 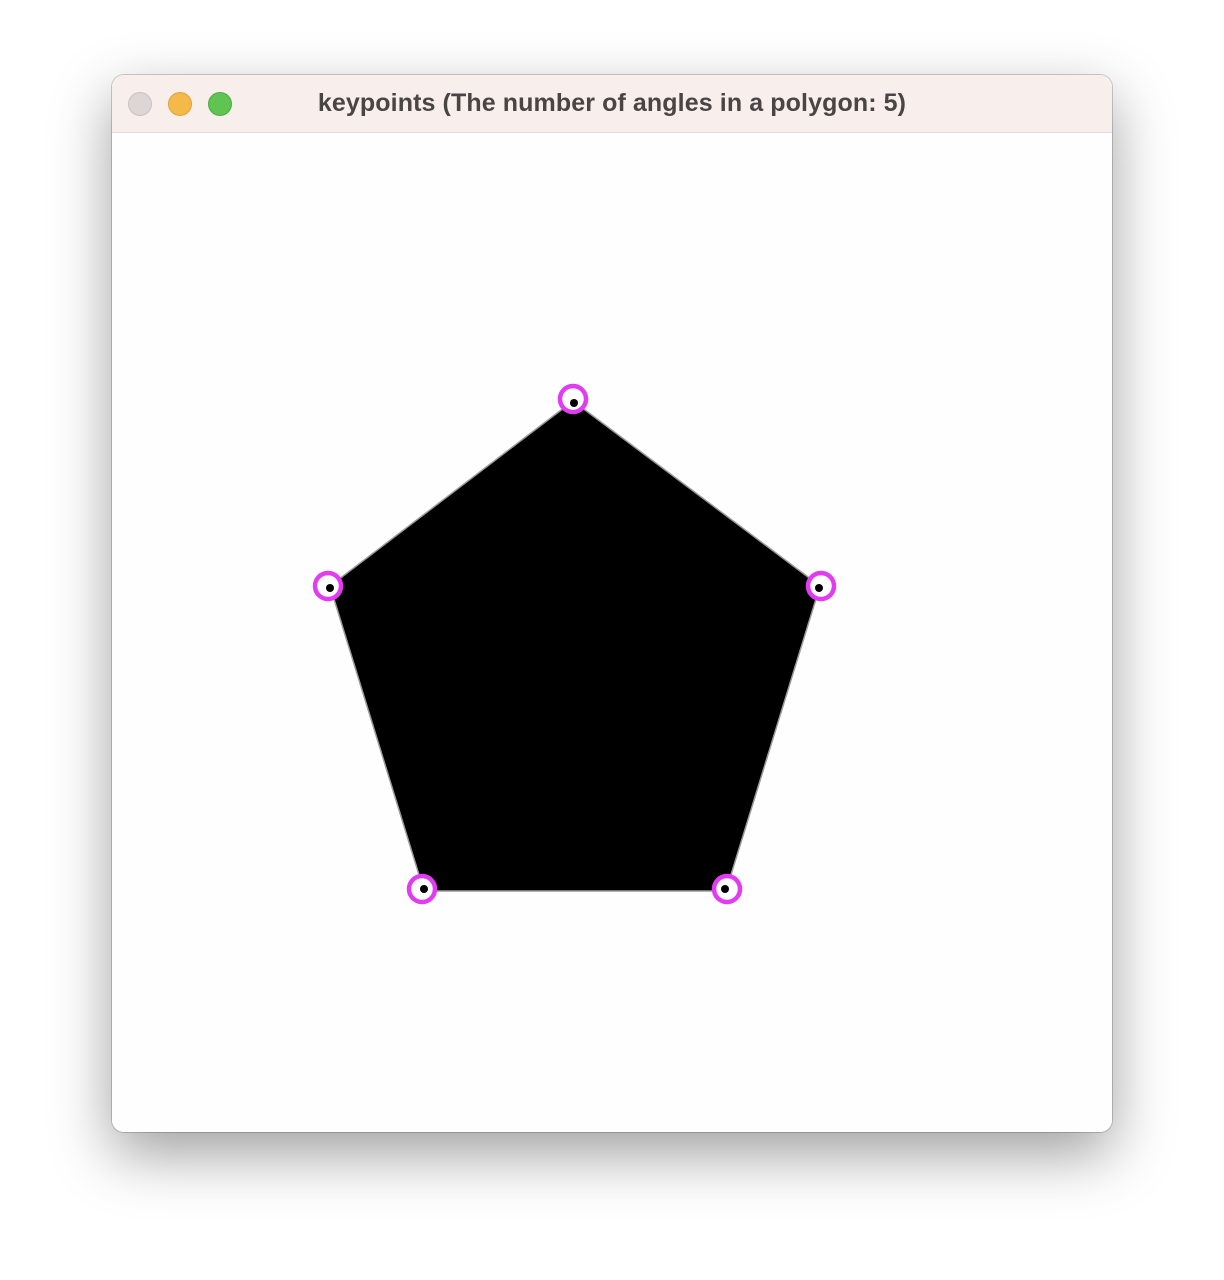 I want to click on close-button, so click(x=140, y=104).